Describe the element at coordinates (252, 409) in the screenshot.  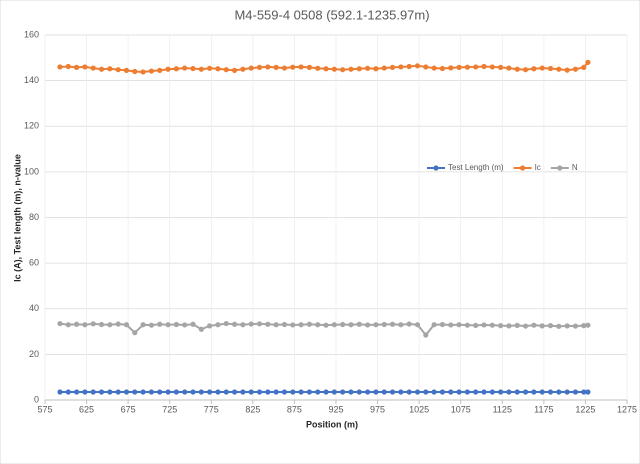
I see `x-tick-label: 825` at that location.